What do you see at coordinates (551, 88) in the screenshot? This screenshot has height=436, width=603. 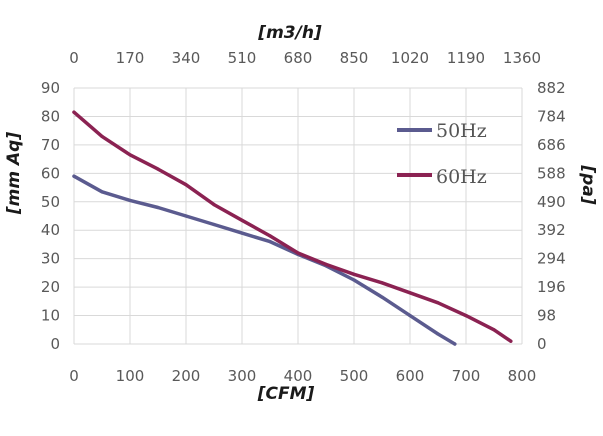 I see `y2-tick-label: 882` at bounding box center [551, 88].